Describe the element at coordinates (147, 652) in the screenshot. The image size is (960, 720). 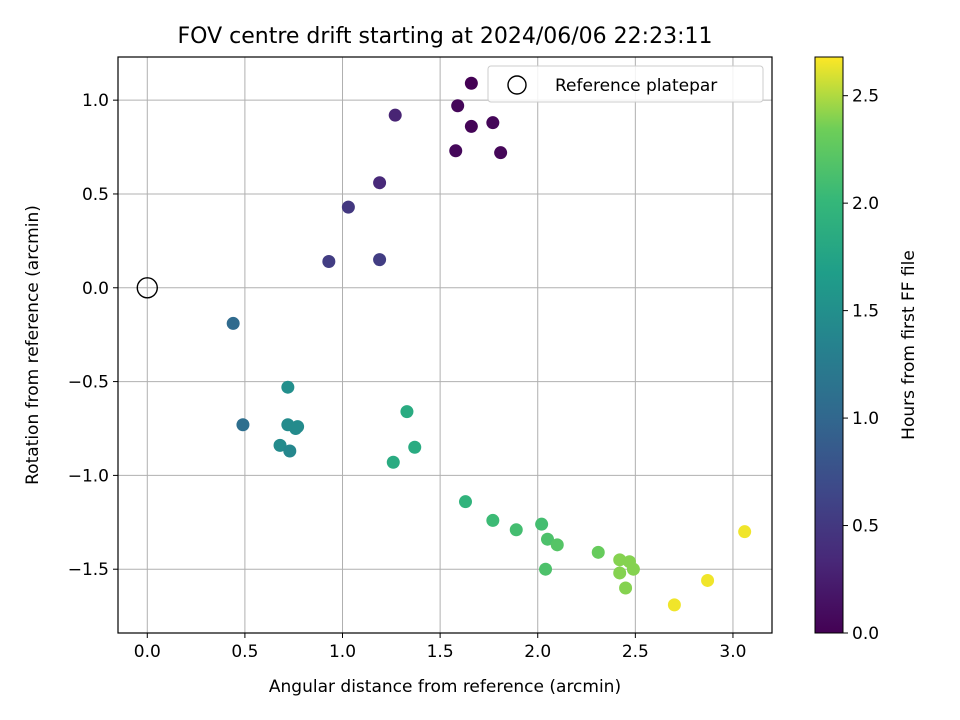
I see `x-tick-label: 0.0` at that location.